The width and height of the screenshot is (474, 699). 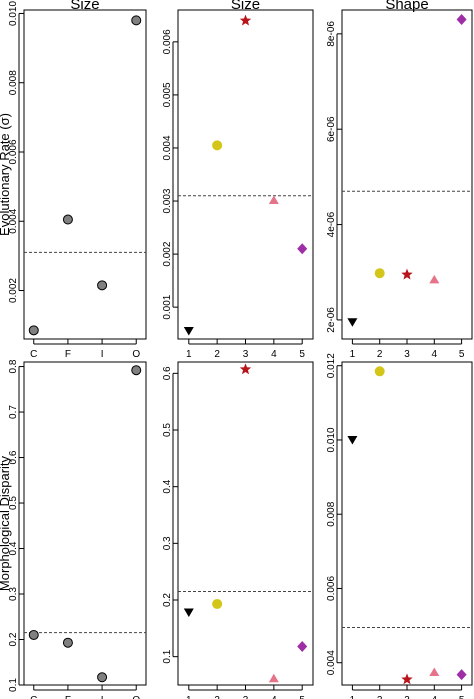 I want to click on y-tick-label: 0.012, so click(x=331, y=365).